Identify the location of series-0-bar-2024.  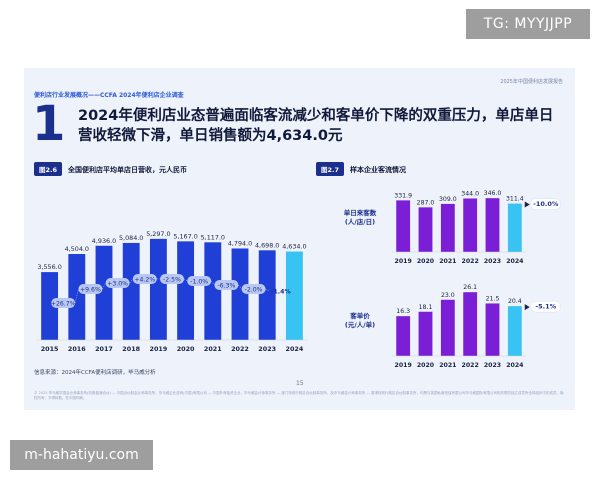
(514, 227).